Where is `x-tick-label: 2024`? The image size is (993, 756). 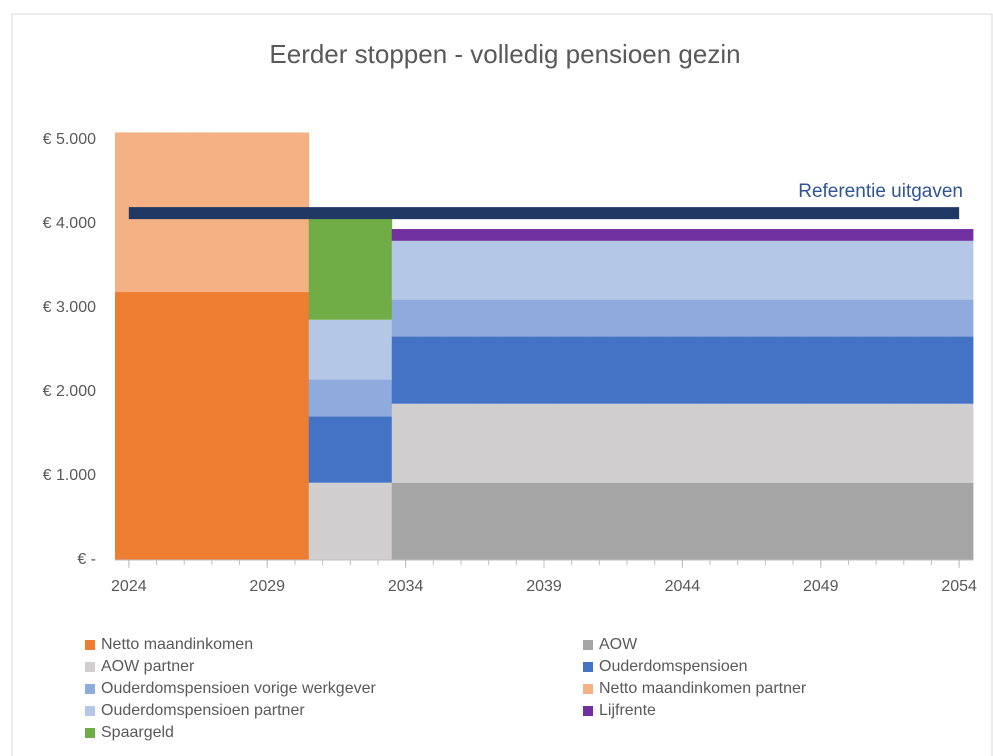
x-tick-label: 2024 is located at coordinates (129, 586).